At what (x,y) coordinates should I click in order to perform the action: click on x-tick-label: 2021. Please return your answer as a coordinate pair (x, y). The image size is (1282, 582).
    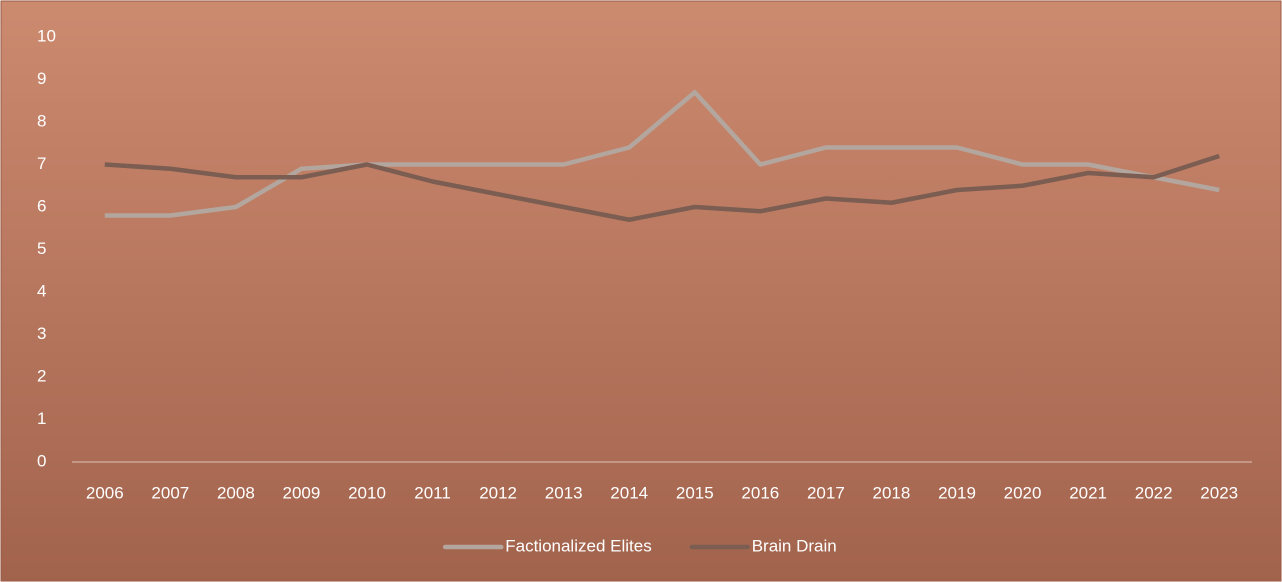
    Looking at the image, I should click on (1088, 492).